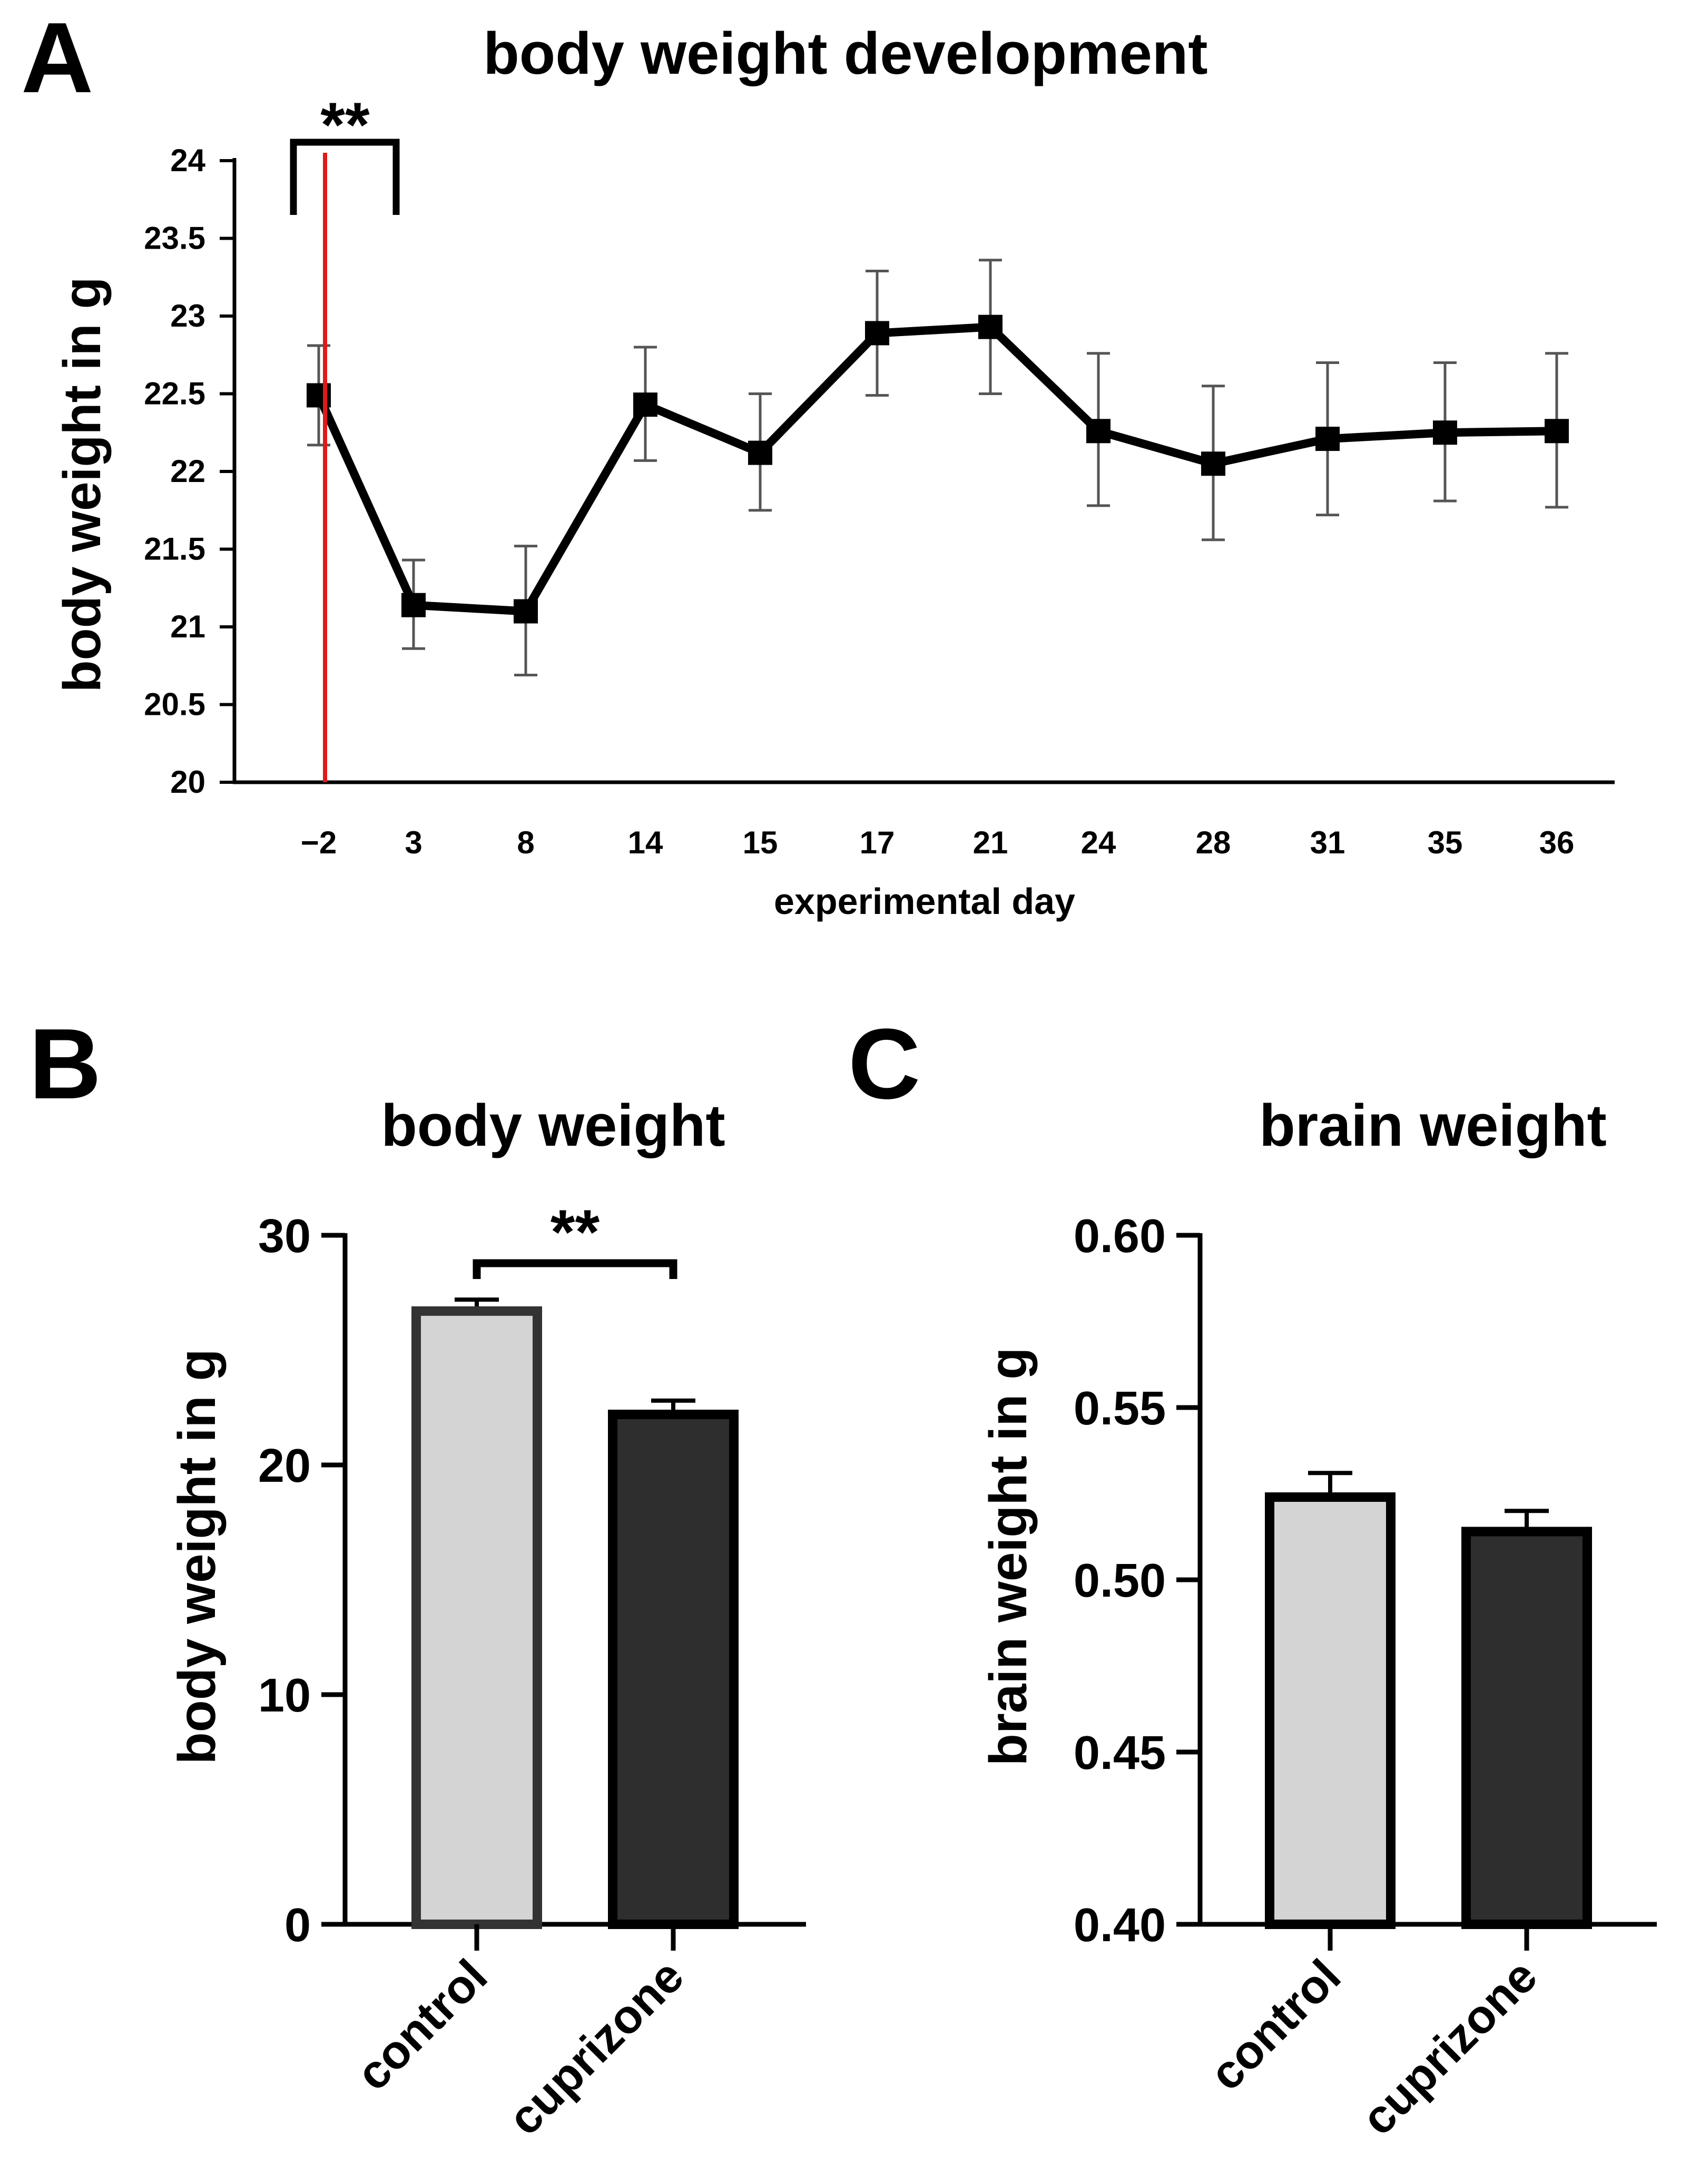  What do you see at coordinates (1120, 1236) in the screenshot?
I see `chart-c-y-tick-label: 0.60` at bounding box center [1120, 1236].